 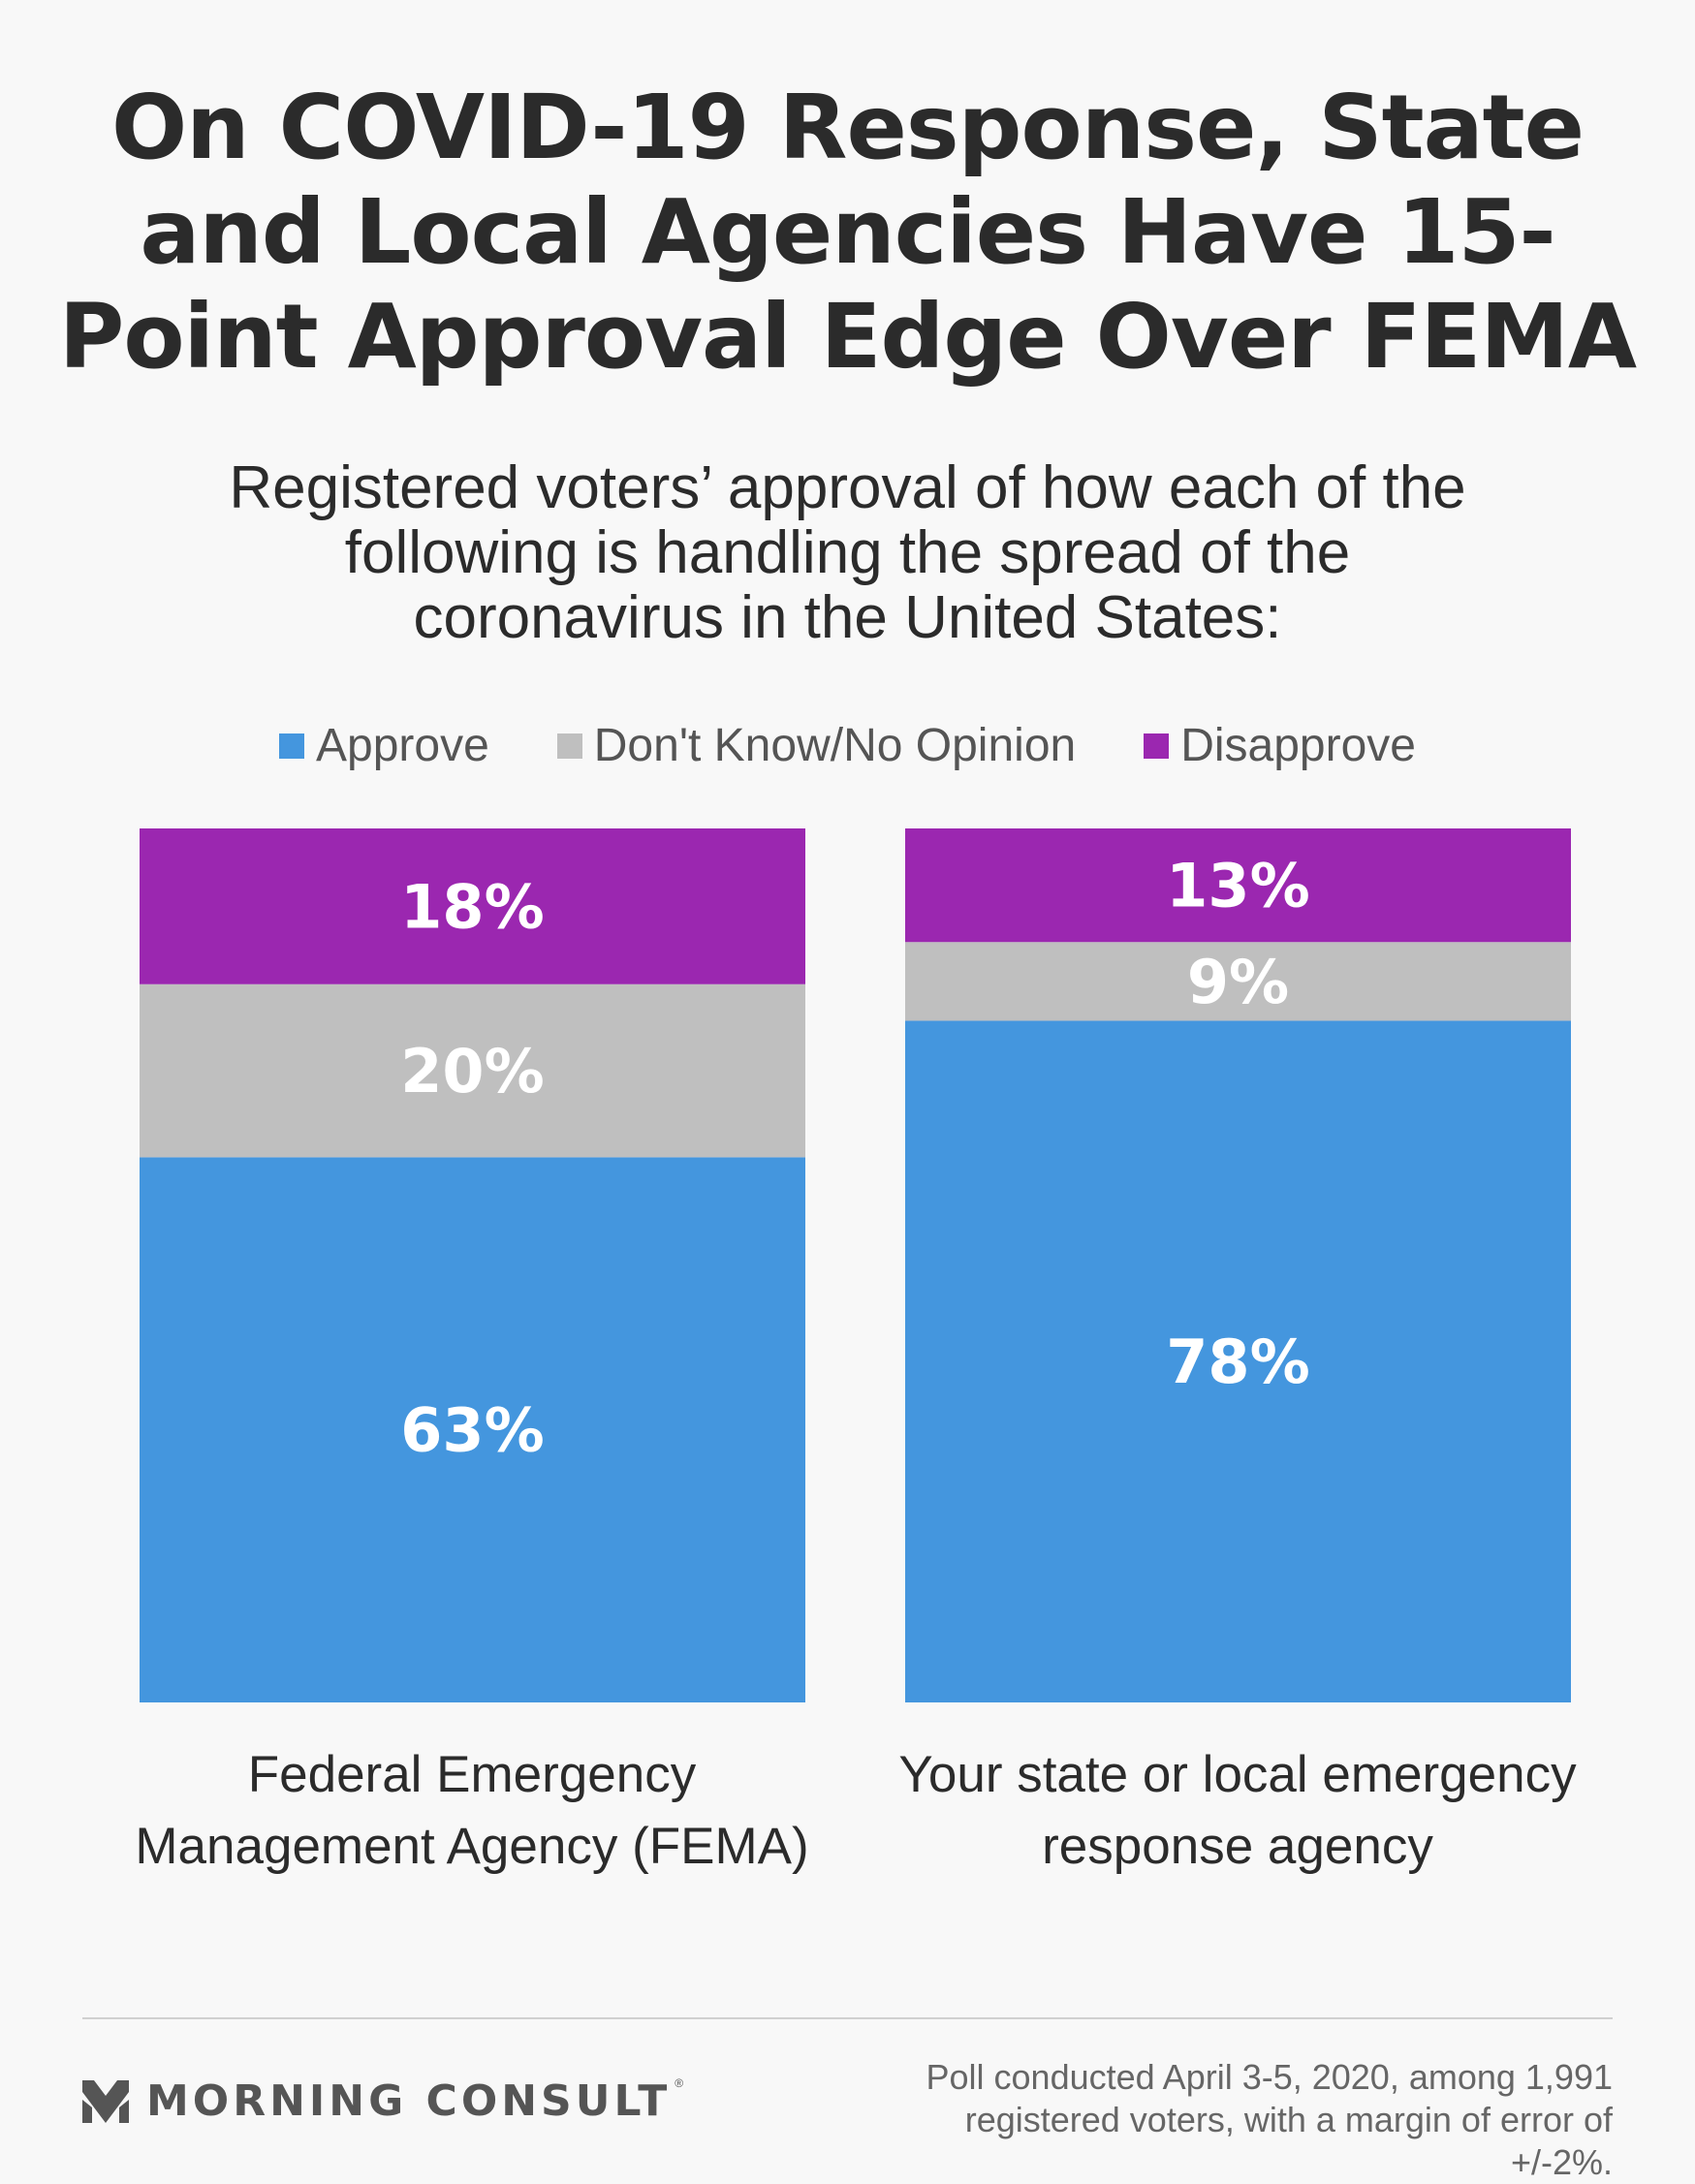 I want to click on legend-label-disapprove: Disapprove, so click(x=1298, y=746).